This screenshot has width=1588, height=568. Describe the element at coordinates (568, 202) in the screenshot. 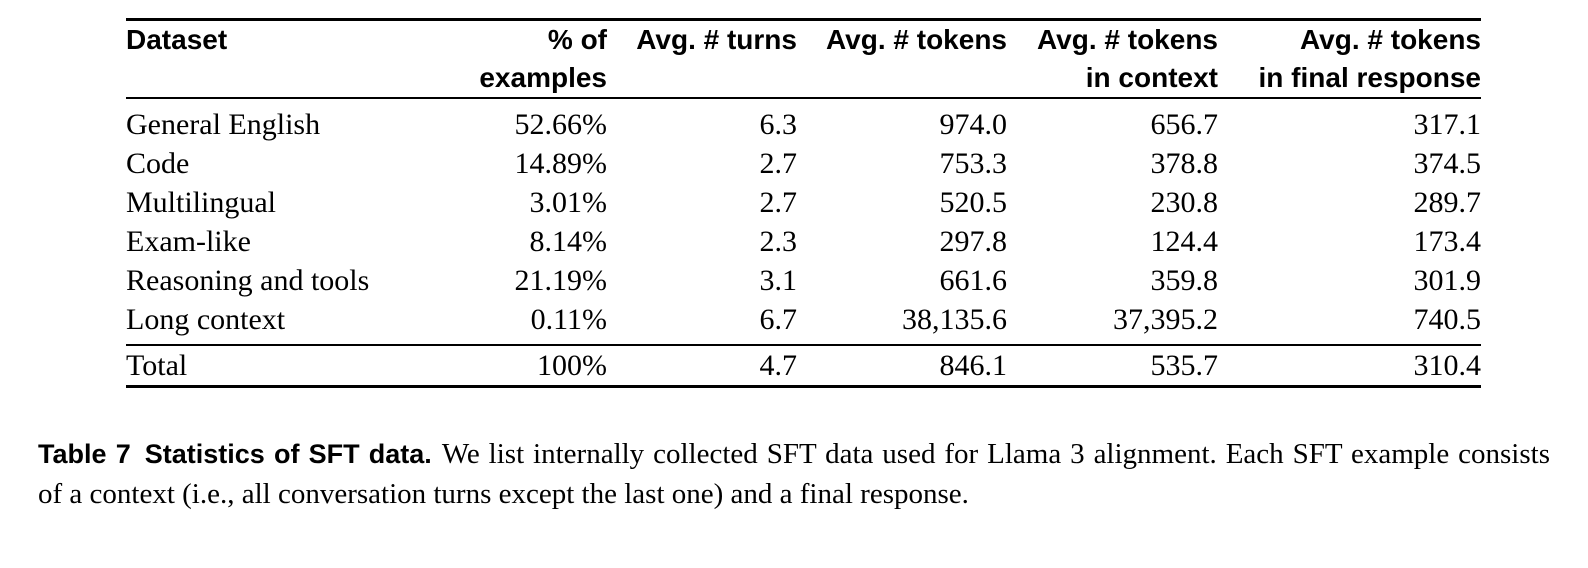

I see `cell-pct-examples: 3.01%` at that location.